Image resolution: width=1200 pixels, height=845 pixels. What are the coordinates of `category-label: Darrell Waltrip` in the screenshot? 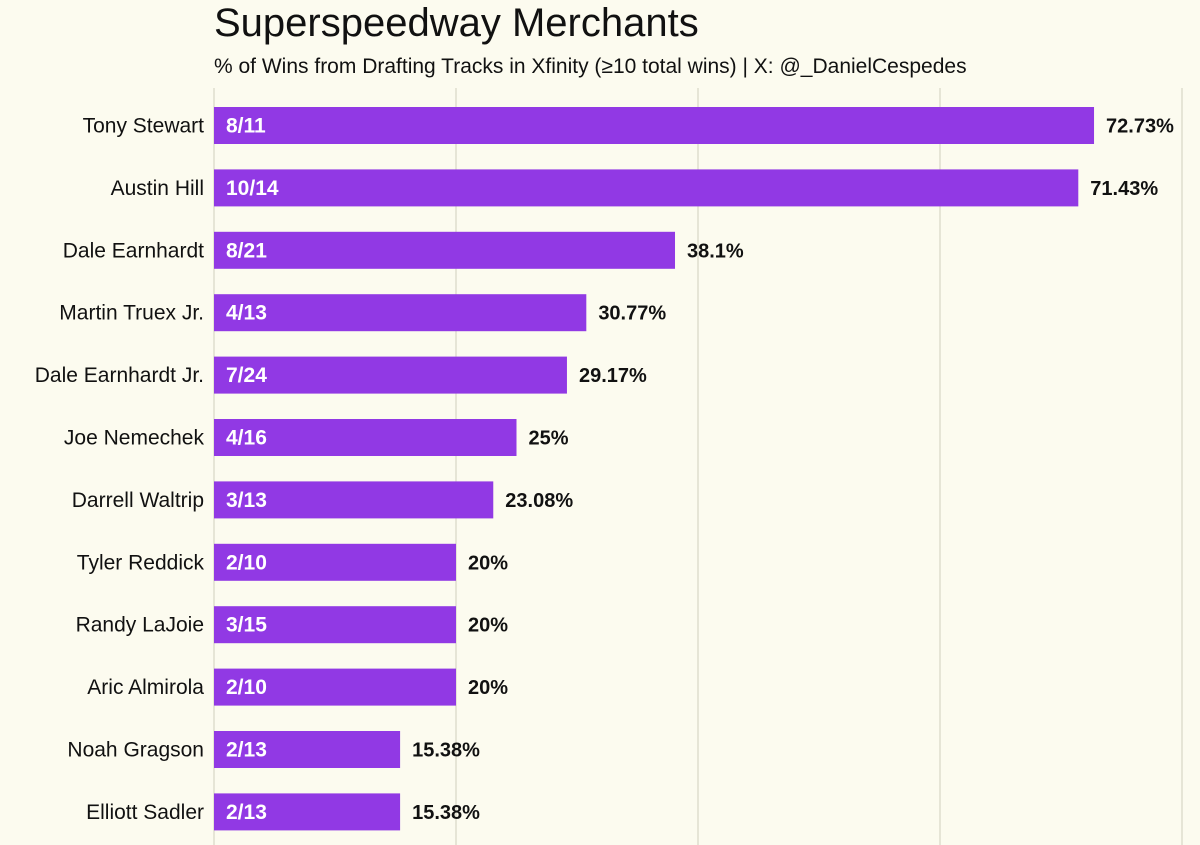 It's located at (138, 500).